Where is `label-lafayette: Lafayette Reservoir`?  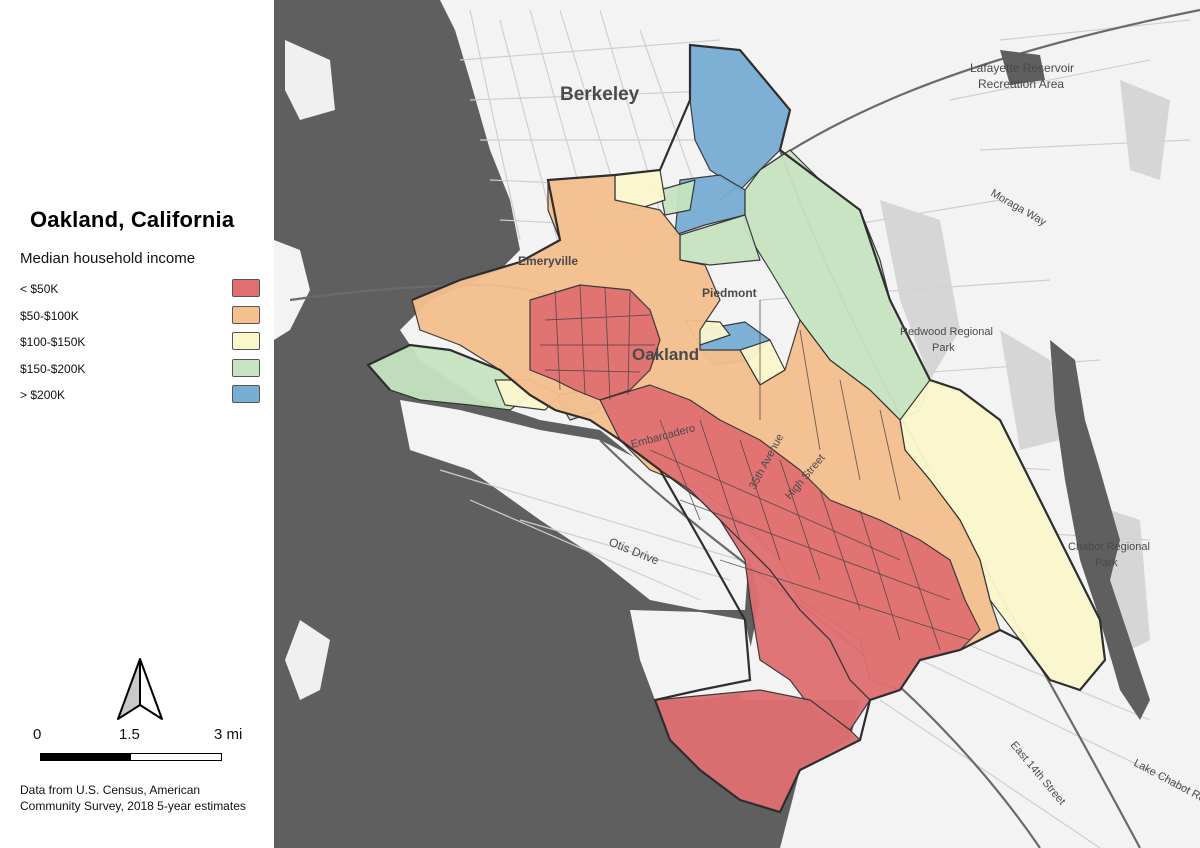
label-lafayette: Lafayette Reservoir is located at coordinates (1022, 68).